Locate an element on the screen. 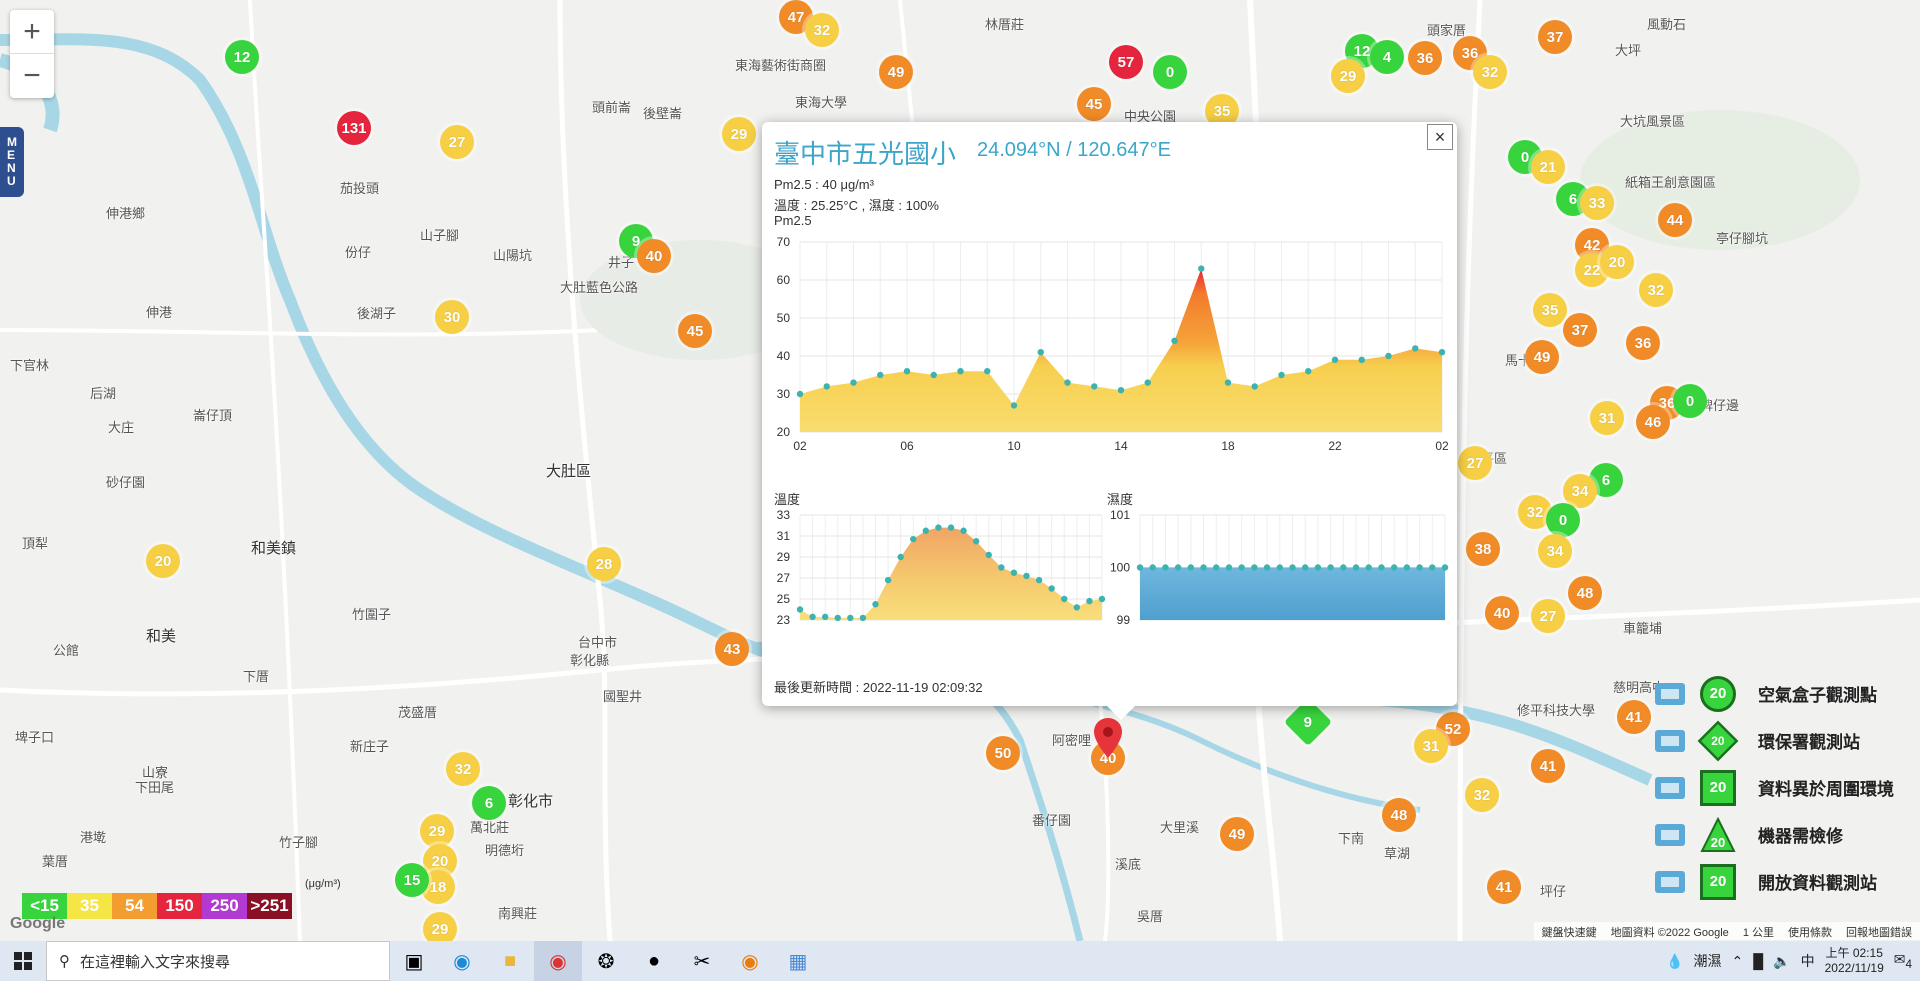 The width and height of the screenshot is (1920, 981). station-marker: 28 is located at coordinates (604, 564).